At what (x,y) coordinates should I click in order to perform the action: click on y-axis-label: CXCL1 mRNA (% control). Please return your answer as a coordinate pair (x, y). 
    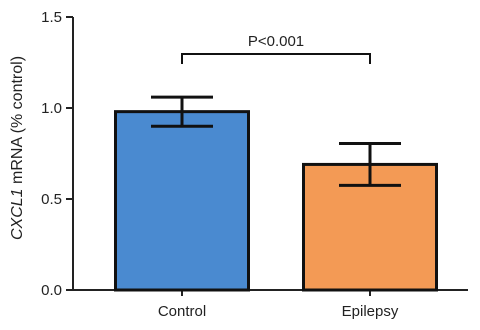
    Looking at the image, I should click on (17, 148).